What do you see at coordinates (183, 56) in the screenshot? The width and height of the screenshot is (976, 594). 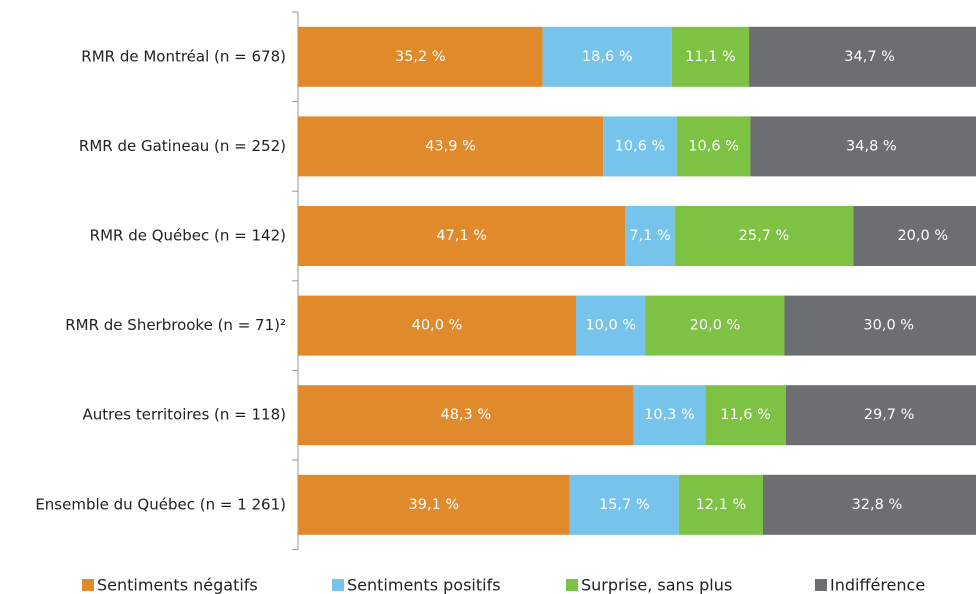 I see `category-label: RMR de Montréal (n = 678)` at bounding box center [183, 56].